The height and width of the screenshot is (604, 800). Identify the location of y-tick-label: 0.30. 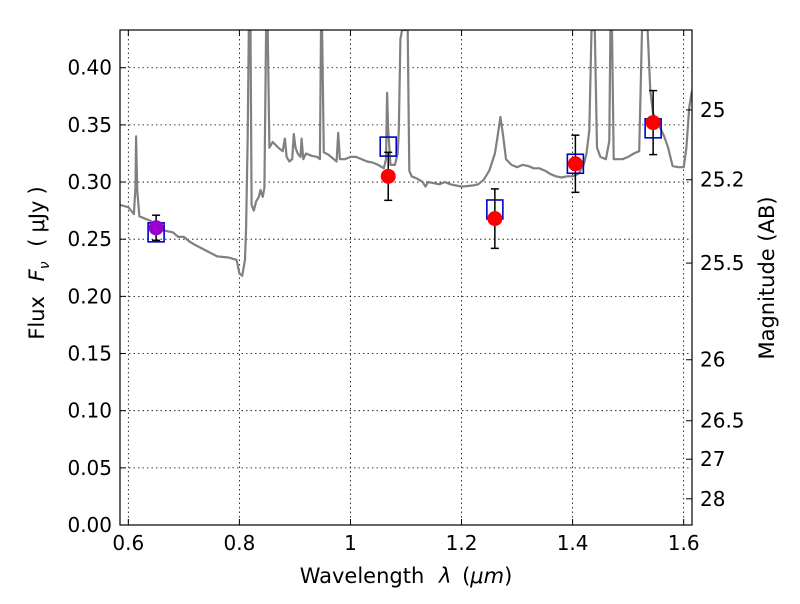
(89, 182).